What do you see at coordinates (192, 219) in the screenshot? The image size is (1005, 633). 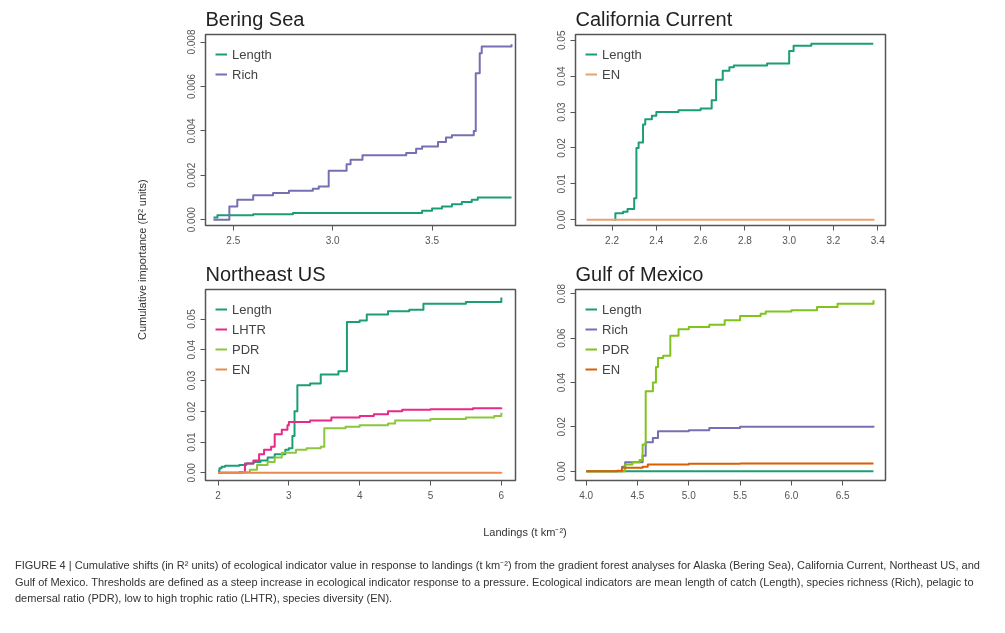 I see `y-tick-label: 0.000` at bounding box center [192, 219].